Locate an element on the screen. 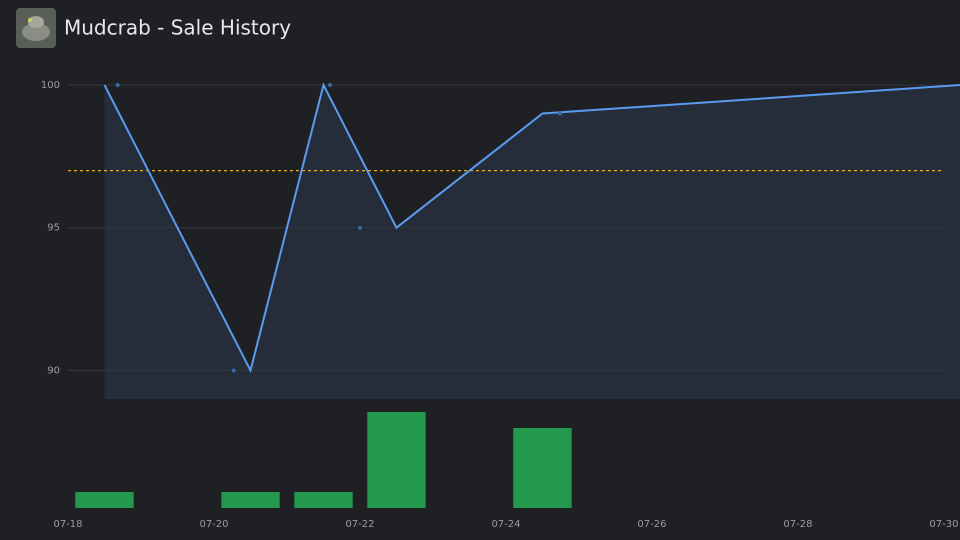 The height and width of the screenshot is (540, 960). y-tick-label: 95 is located at coordinates (53, 228).